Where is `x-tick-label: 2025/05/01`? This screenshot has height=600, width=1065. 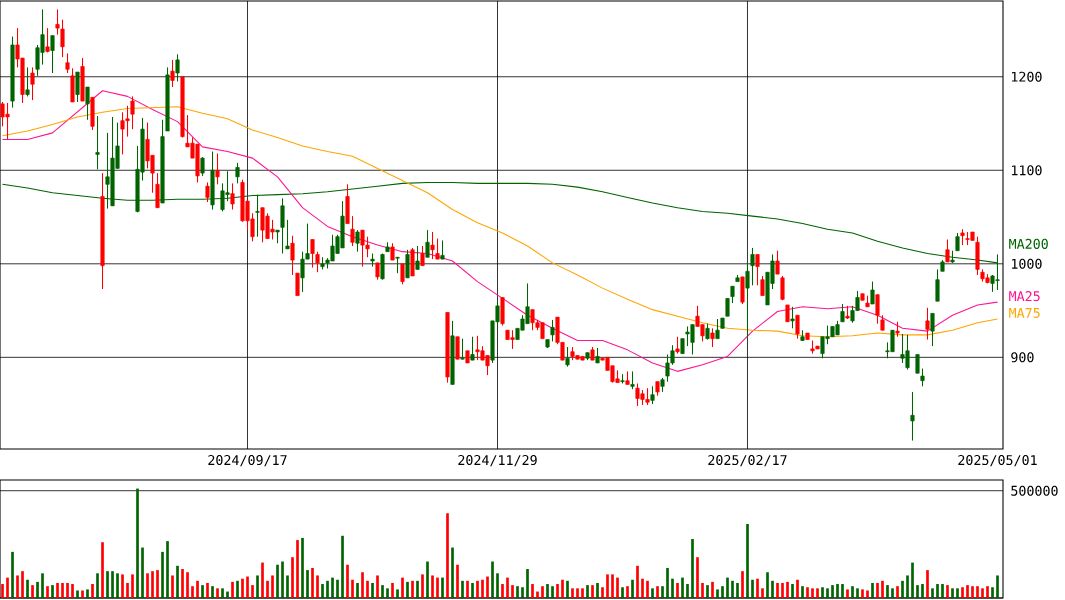 x-tick-label: 2025/05/01 is located at coordinates (997, 461).